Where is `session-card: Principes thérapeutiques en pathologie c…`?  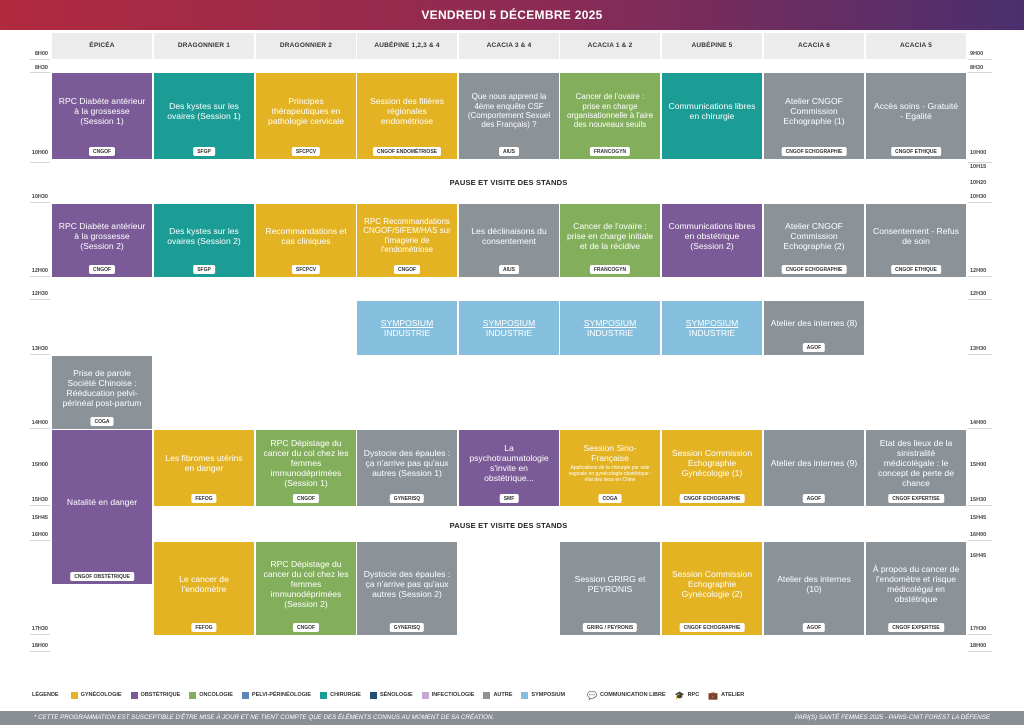 session-card: Principes thérapeutiques en pathologie c… is located at coordinates (306, 116).